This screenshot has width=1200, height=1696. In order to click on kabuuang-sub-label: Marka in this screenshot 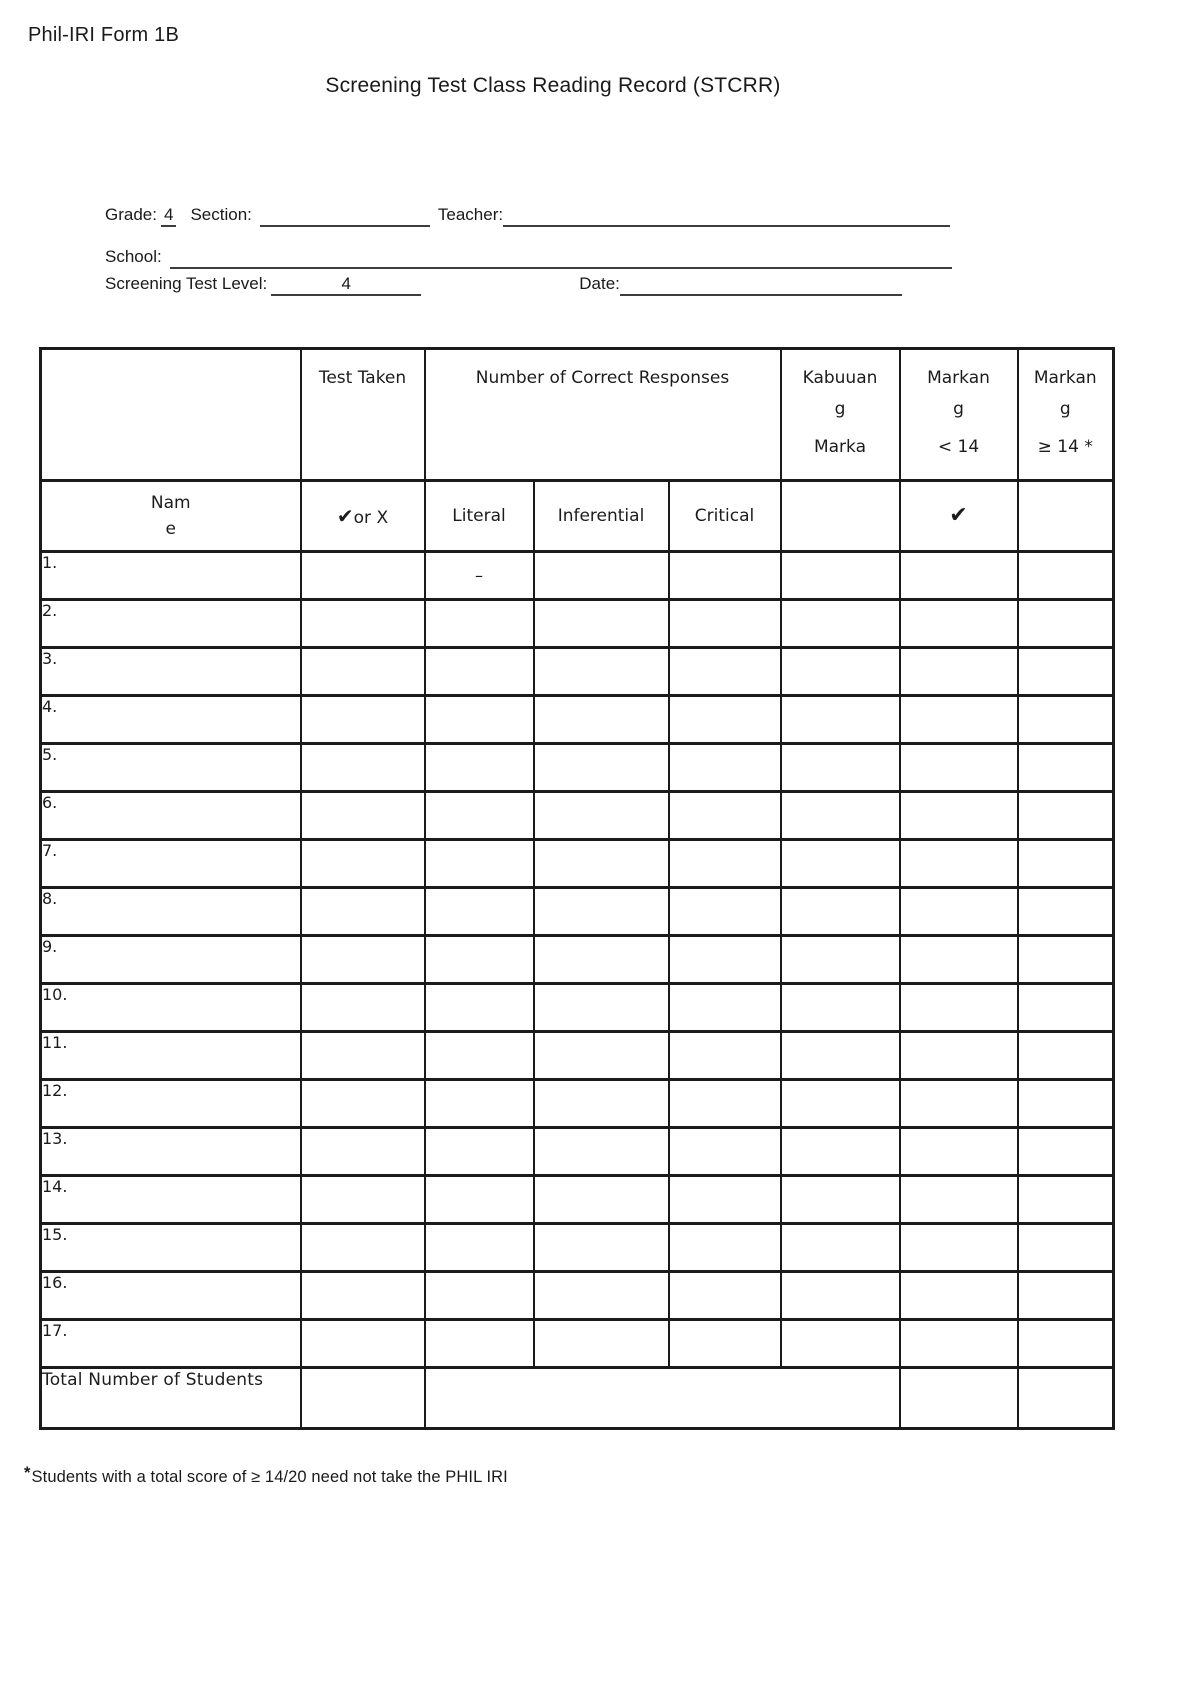, I will do `click(840, 447)`.